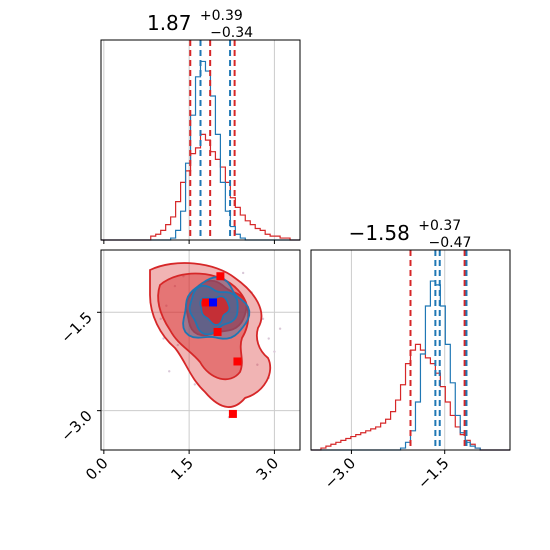  Describe the element at coordinates (268, 469) in the screenshot. I see `xtick-label-param0-2: 3.0` at that location.